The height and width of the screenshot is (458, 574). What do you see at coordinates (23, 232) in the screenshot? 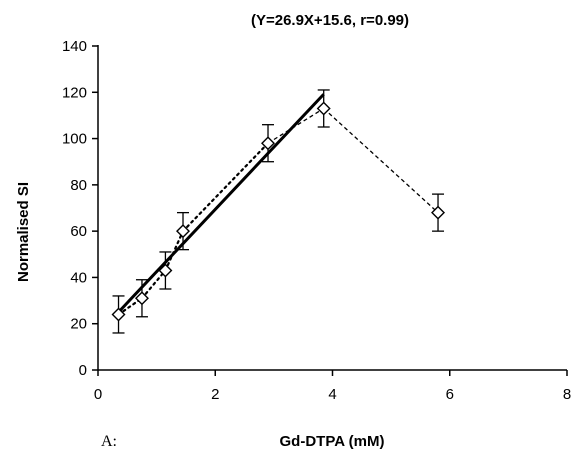
I see `y-axis-label: Normalised SI` at bounding box center [23, 232].